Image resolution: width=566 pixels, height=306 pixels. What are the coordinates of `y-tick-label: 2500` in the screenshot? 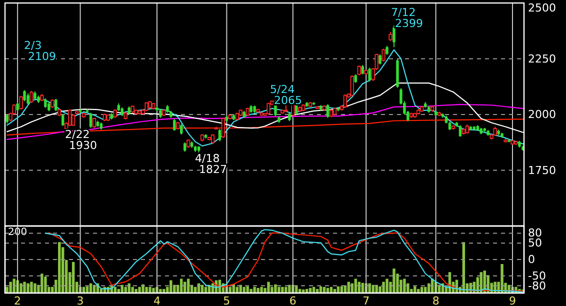 It's located at (542, 8).